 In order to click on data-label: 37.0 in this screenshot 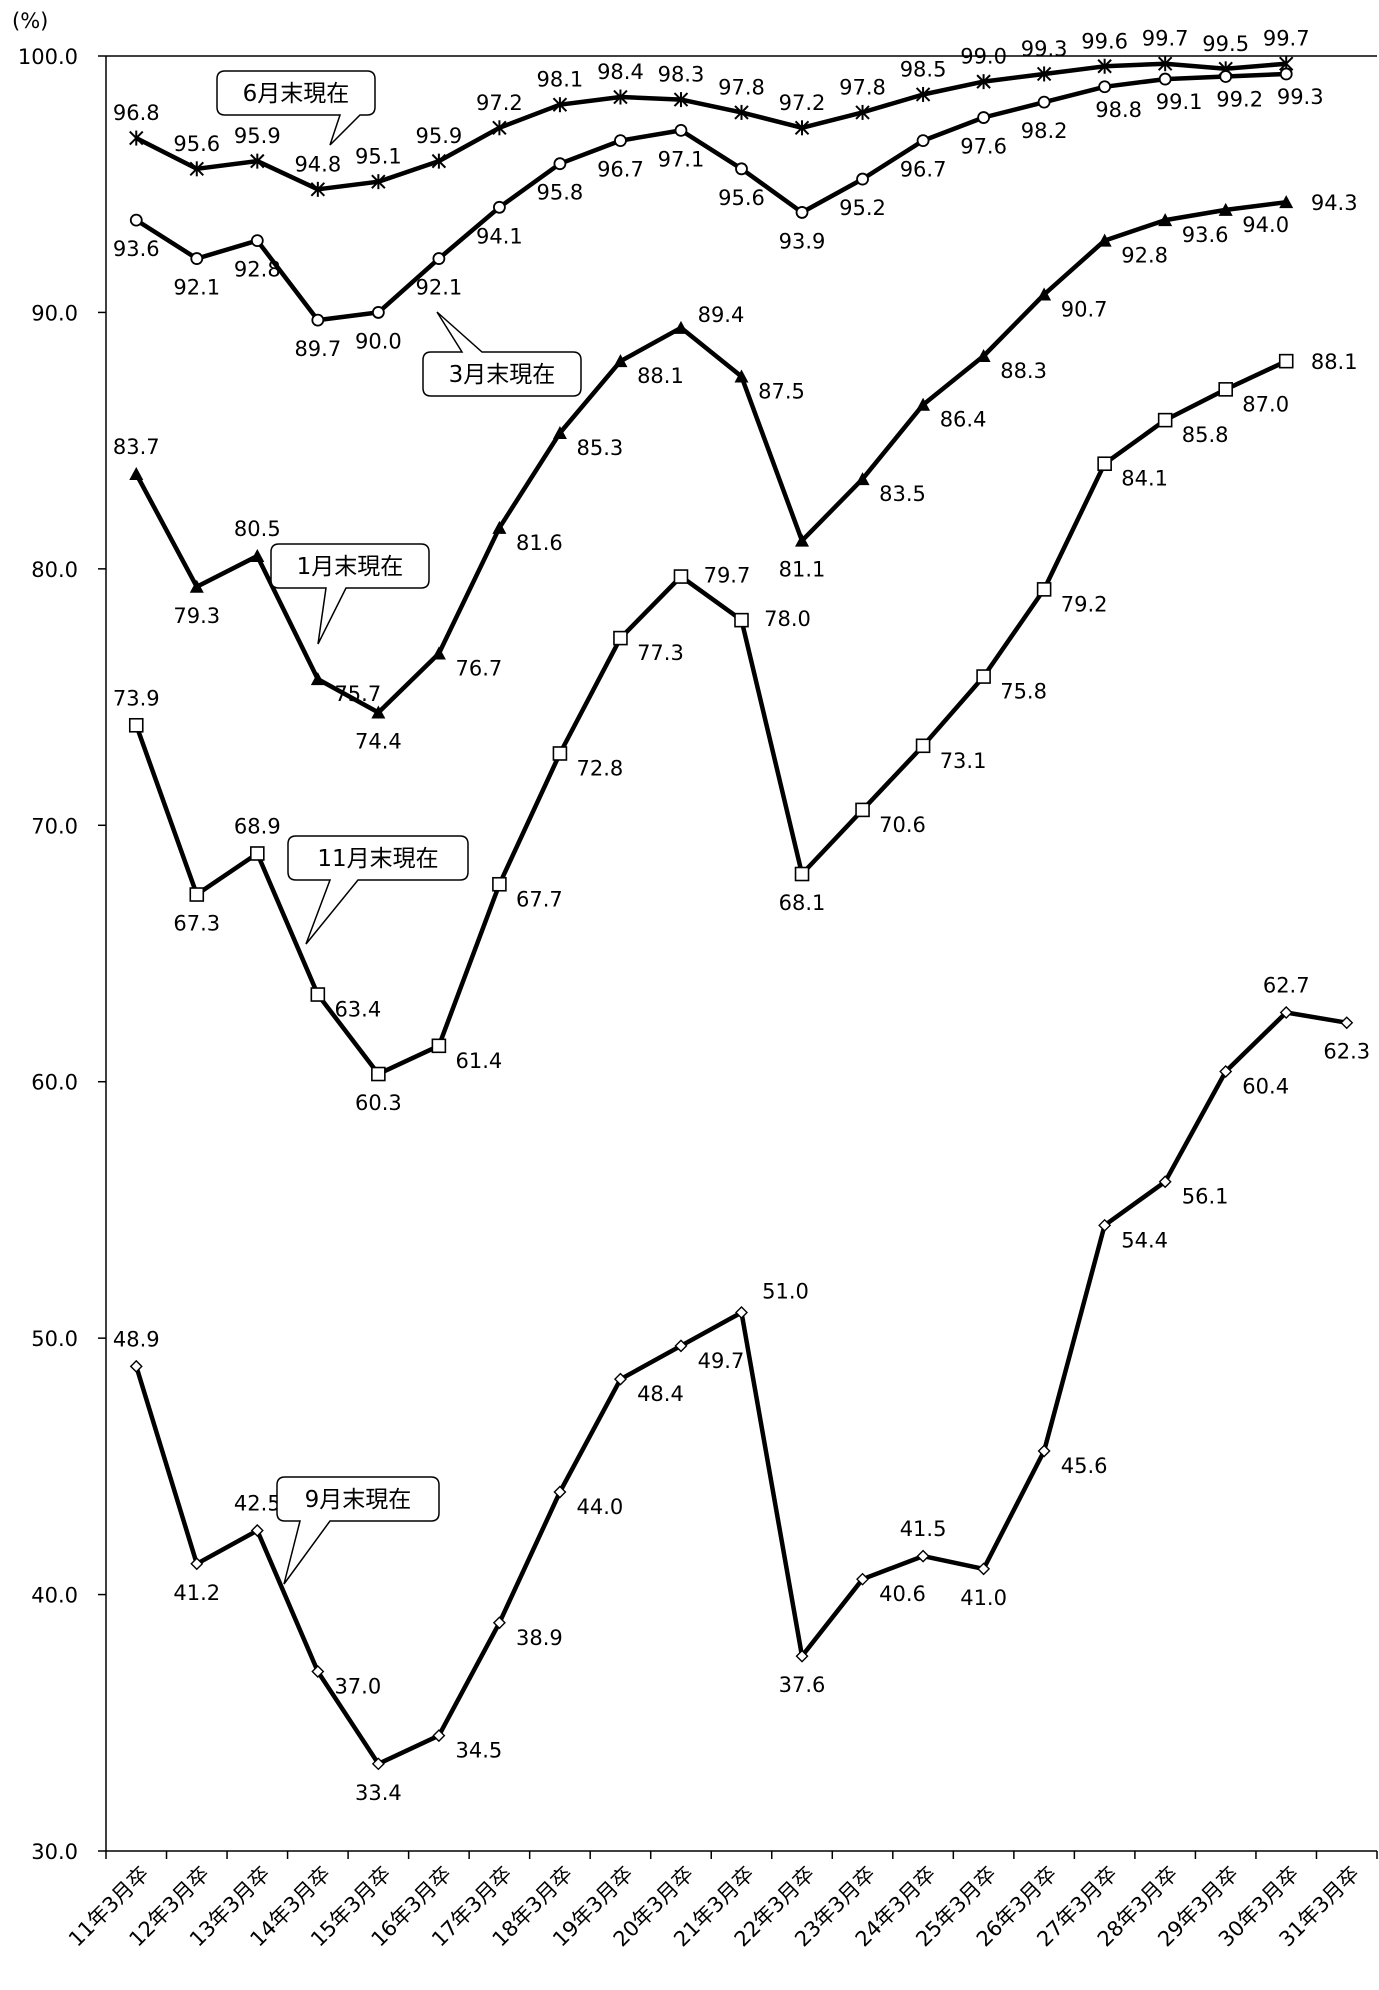, I will do `click(357, 1687)`.